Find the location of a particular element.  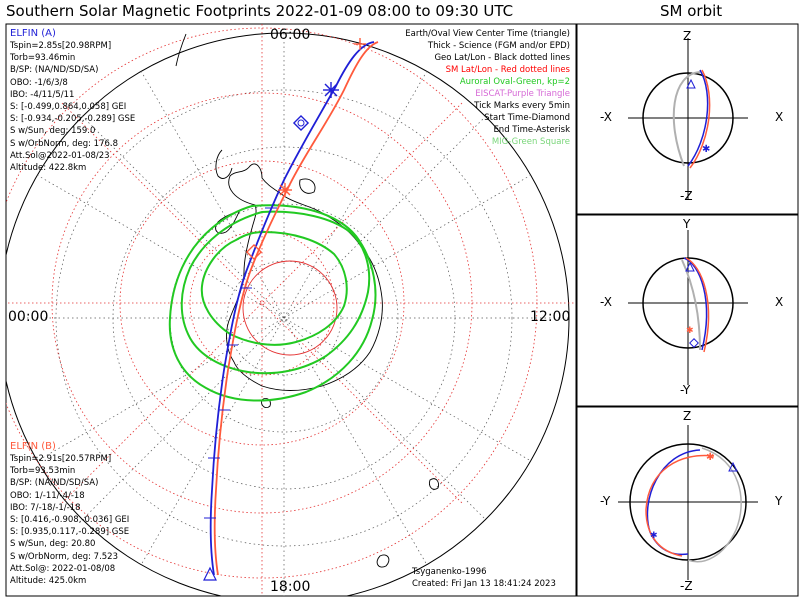

map-label-right: 12:00 is located at coordinates (550, 317).